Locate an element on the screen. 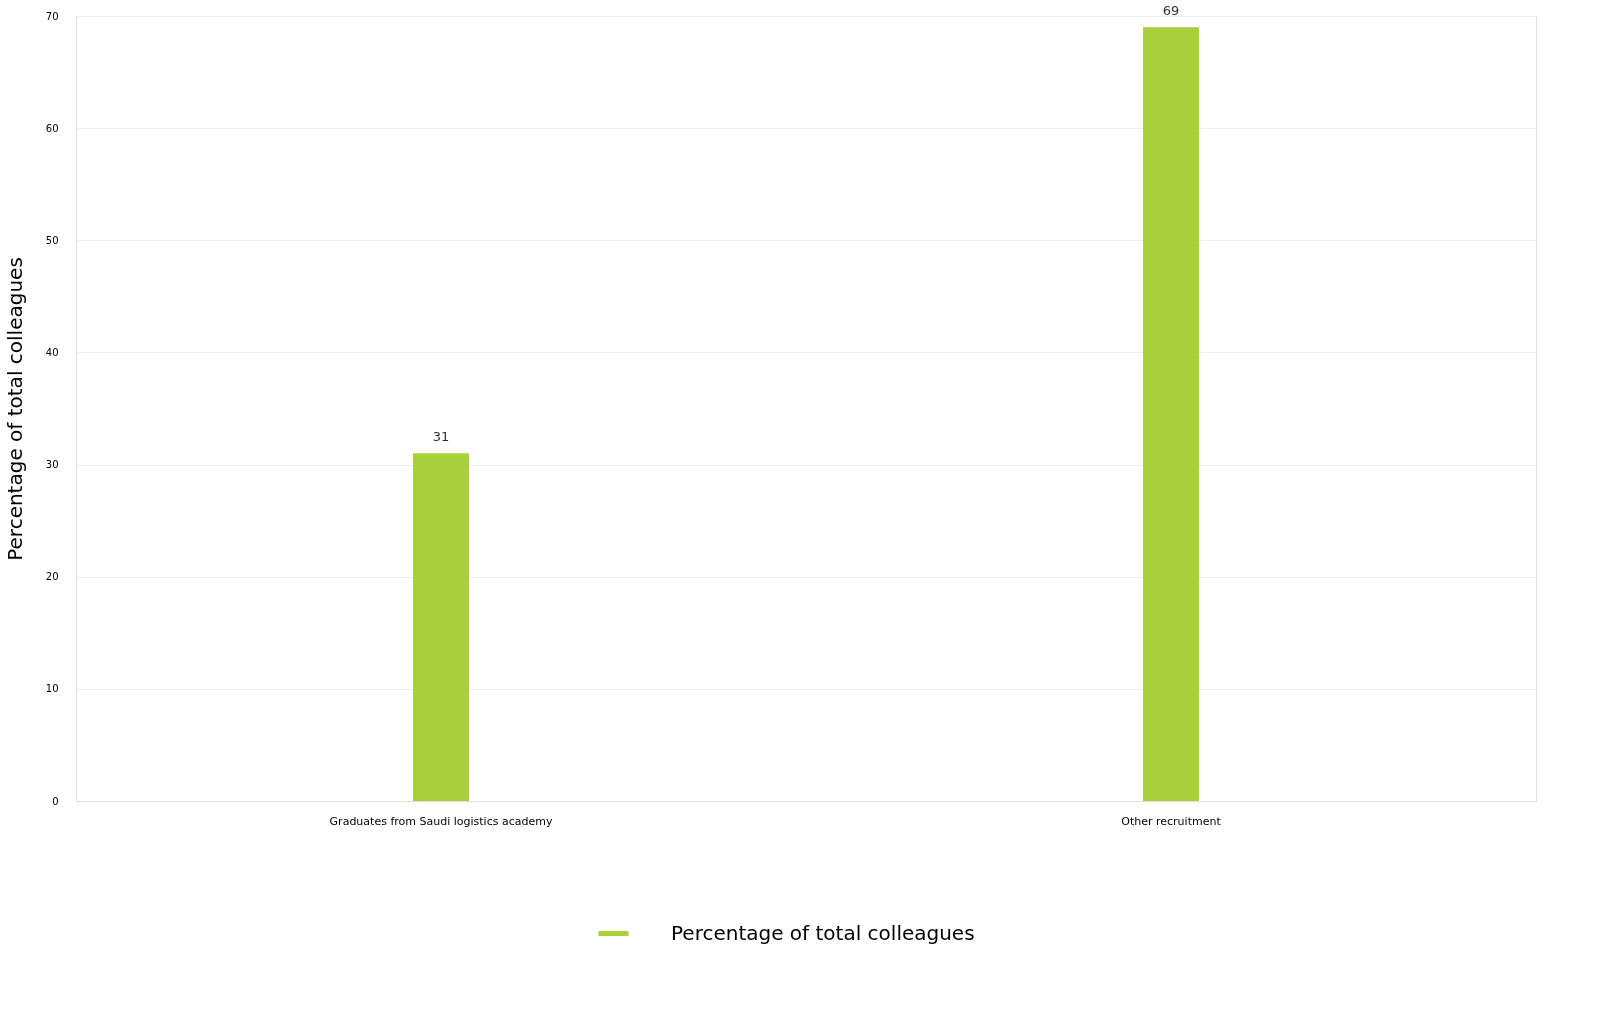 The image size is (1607, 1018). y-tick-label: 0 is located at coordinates (55, 801).